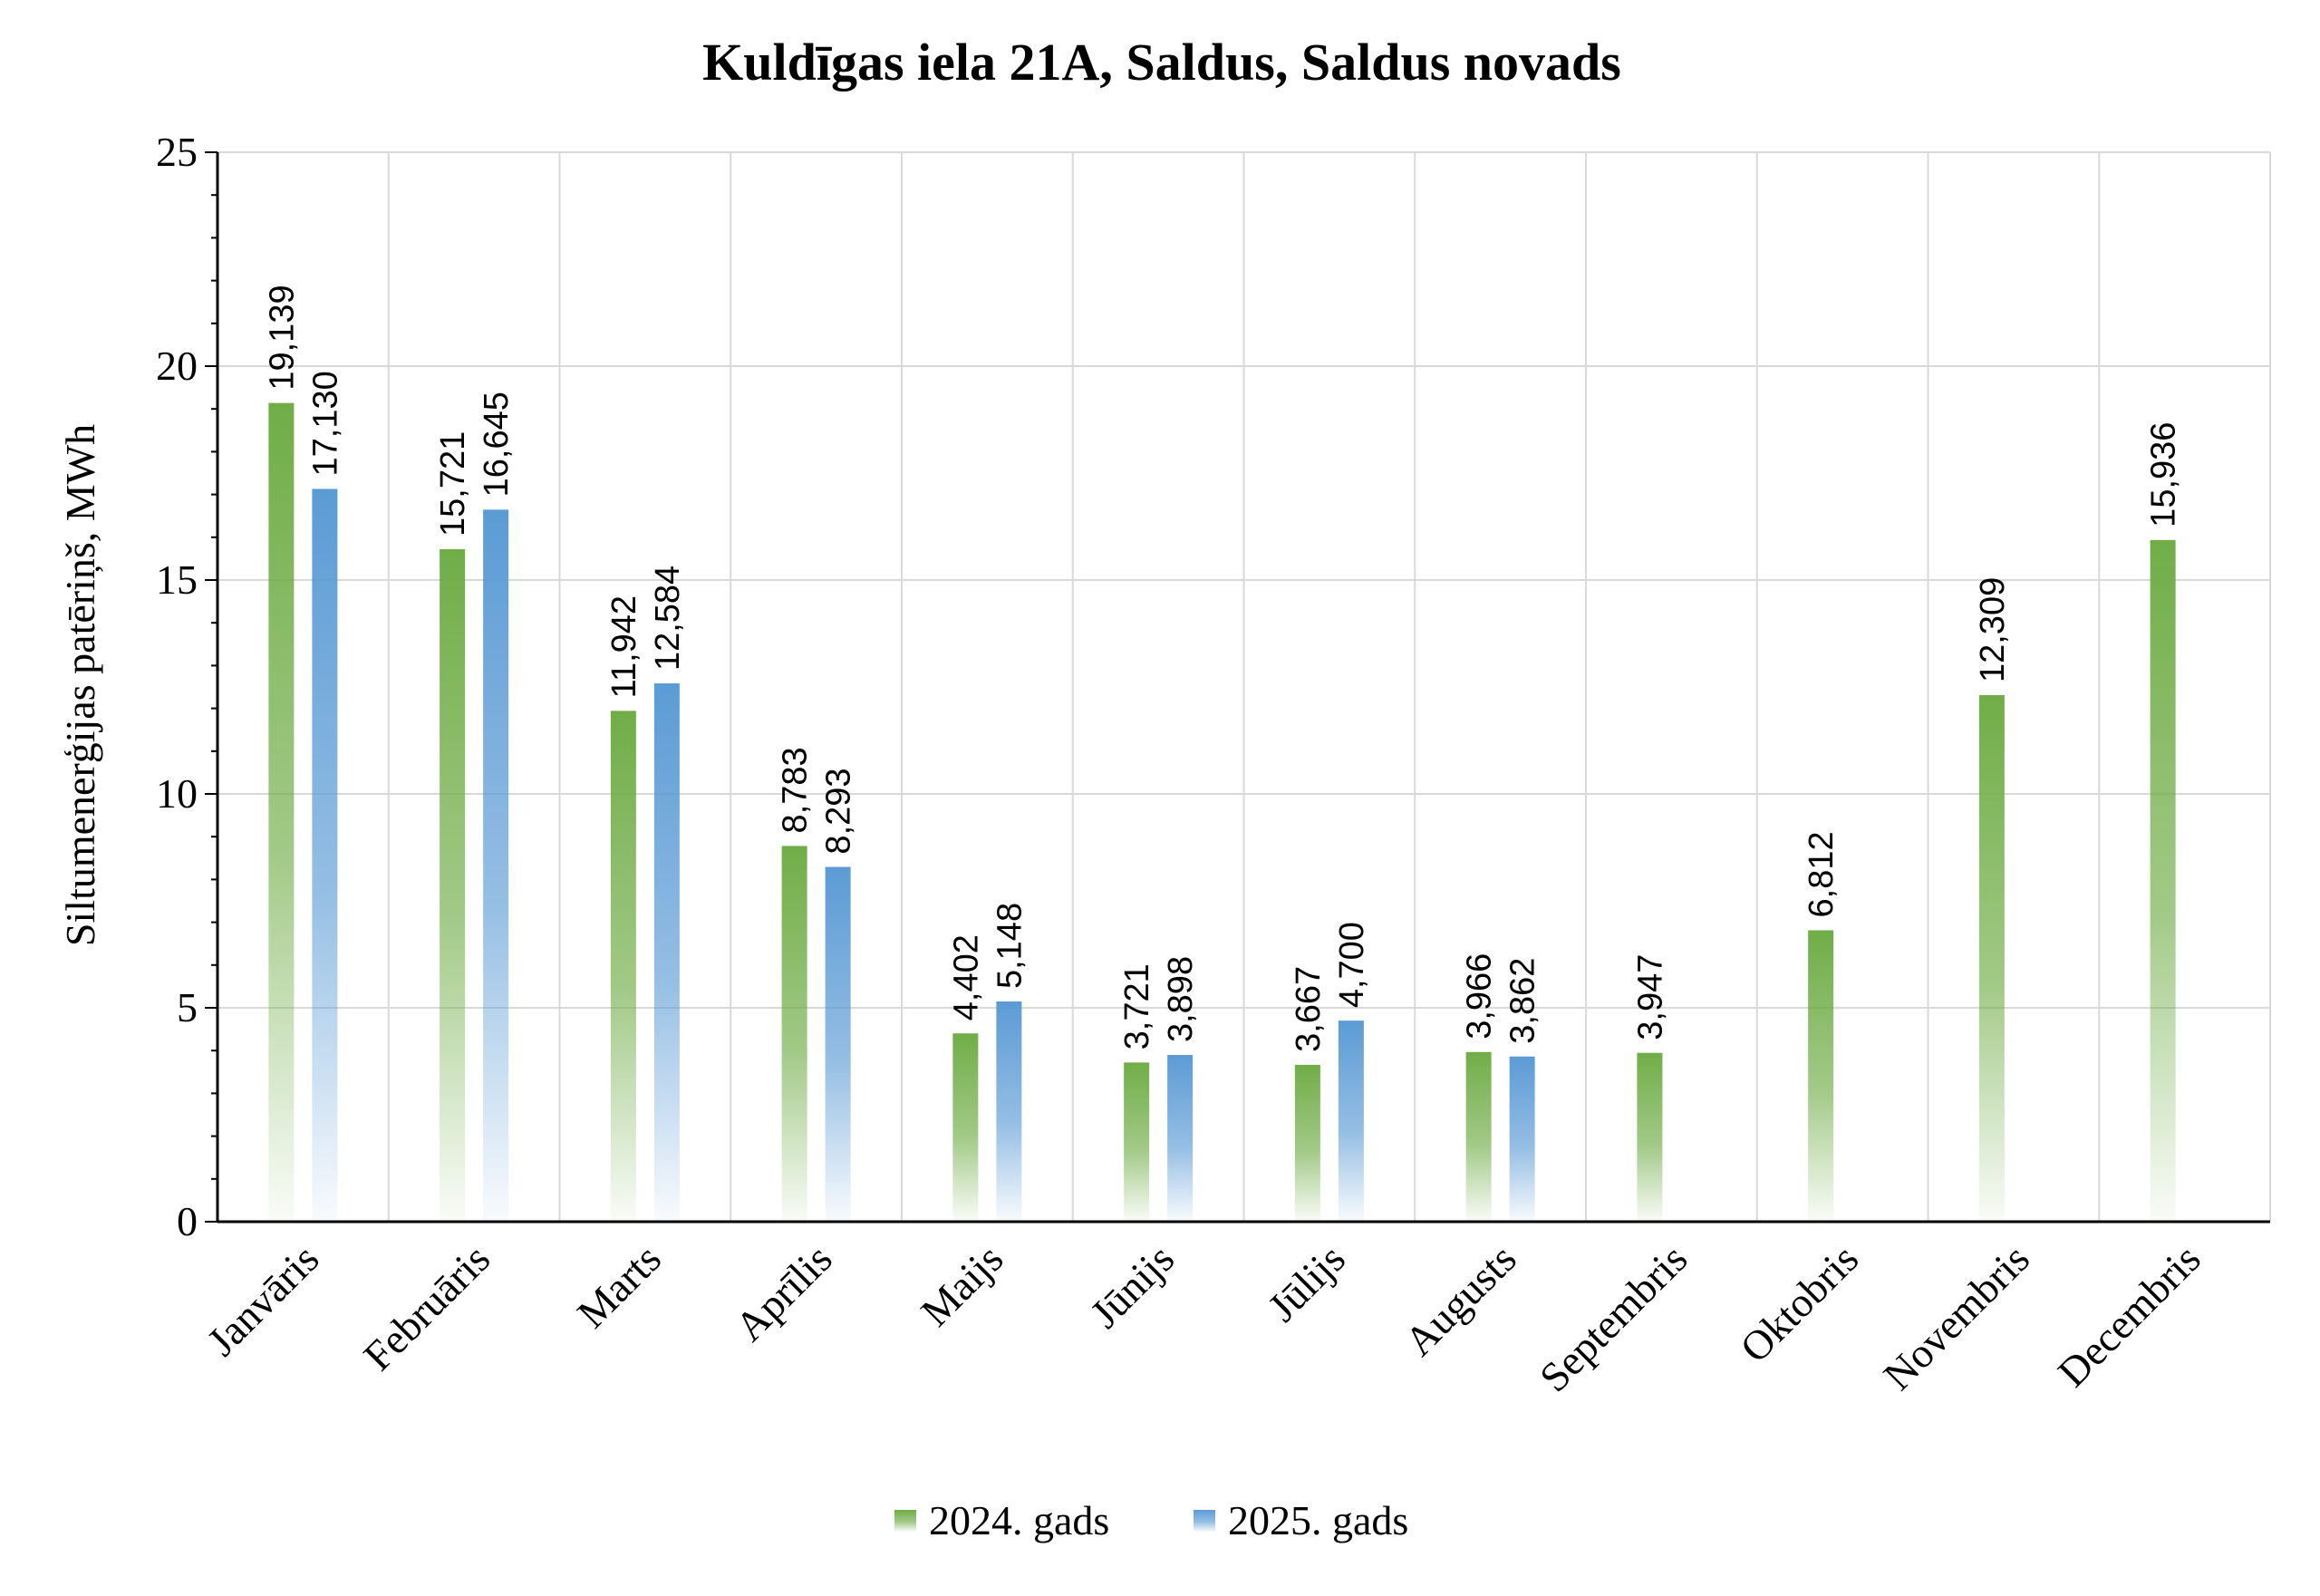  What do you see at coordinates (624, 646) in the screenshot?
I see `data-label: 11,942` at bounding box center [624, 646].